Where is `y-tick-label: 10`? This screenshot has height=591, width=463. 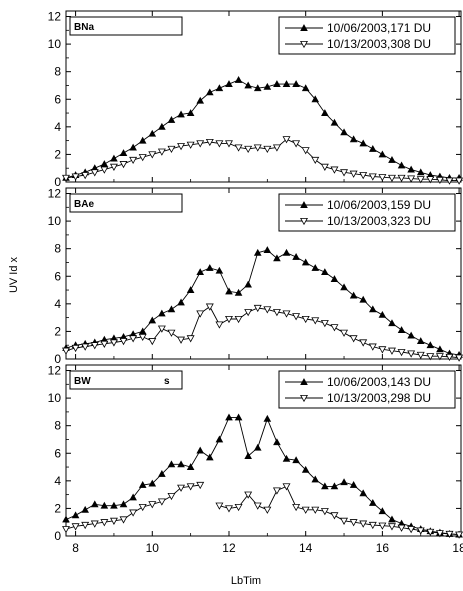 y-tick-label: 10 is located at coordinates (55, 398).